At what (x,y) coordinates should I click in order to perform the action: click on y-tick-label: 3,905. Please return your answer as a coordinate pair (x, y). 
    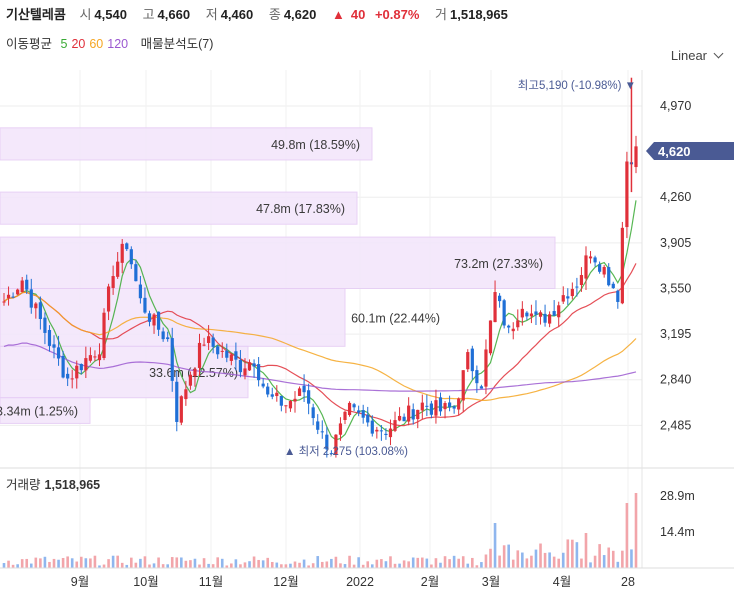
    Looking at the image, I should click on (675, 243).